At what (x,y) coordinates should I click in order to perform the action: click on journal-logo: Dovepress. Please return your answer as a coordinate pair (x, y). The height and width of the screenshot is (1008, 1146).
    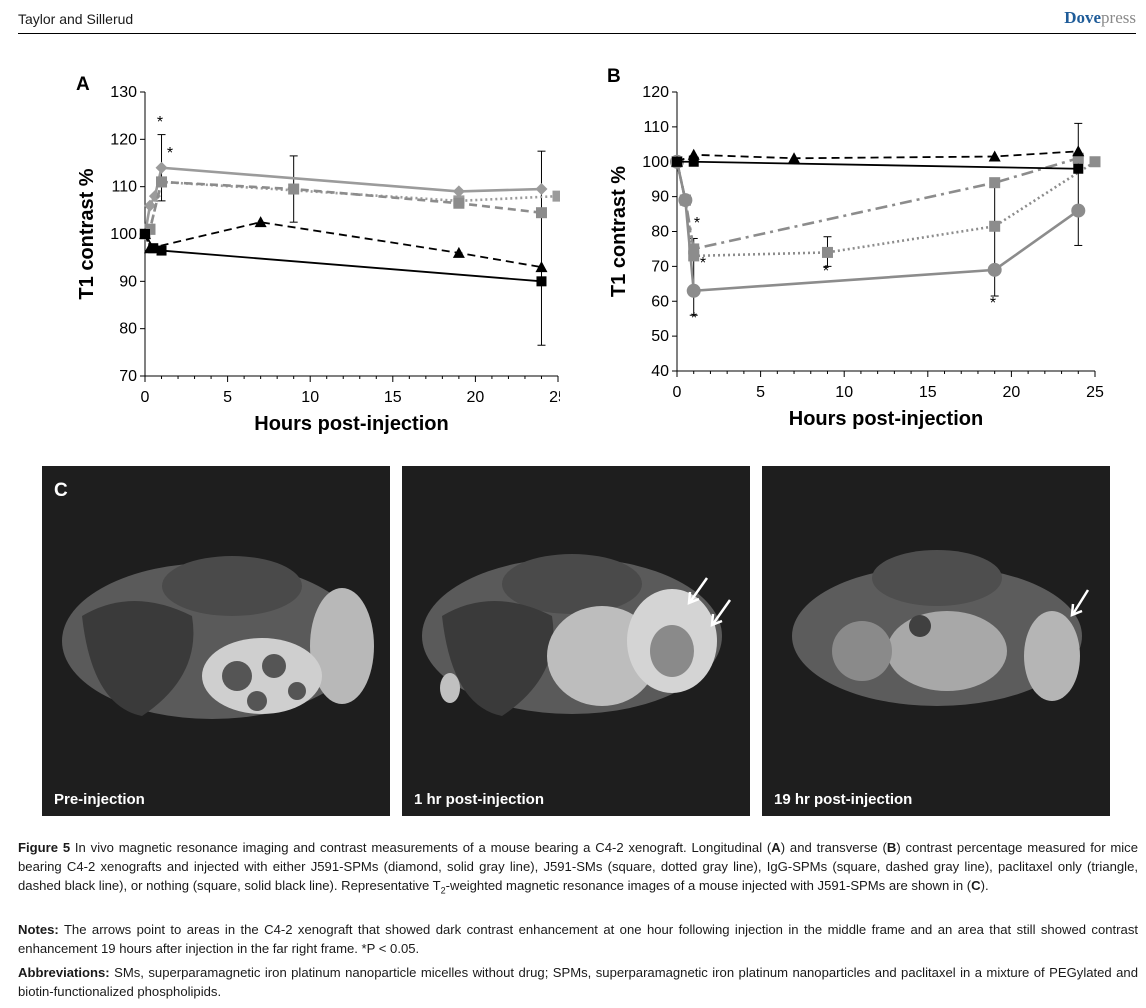
    Looking at the image, I should click on (1100, 17).